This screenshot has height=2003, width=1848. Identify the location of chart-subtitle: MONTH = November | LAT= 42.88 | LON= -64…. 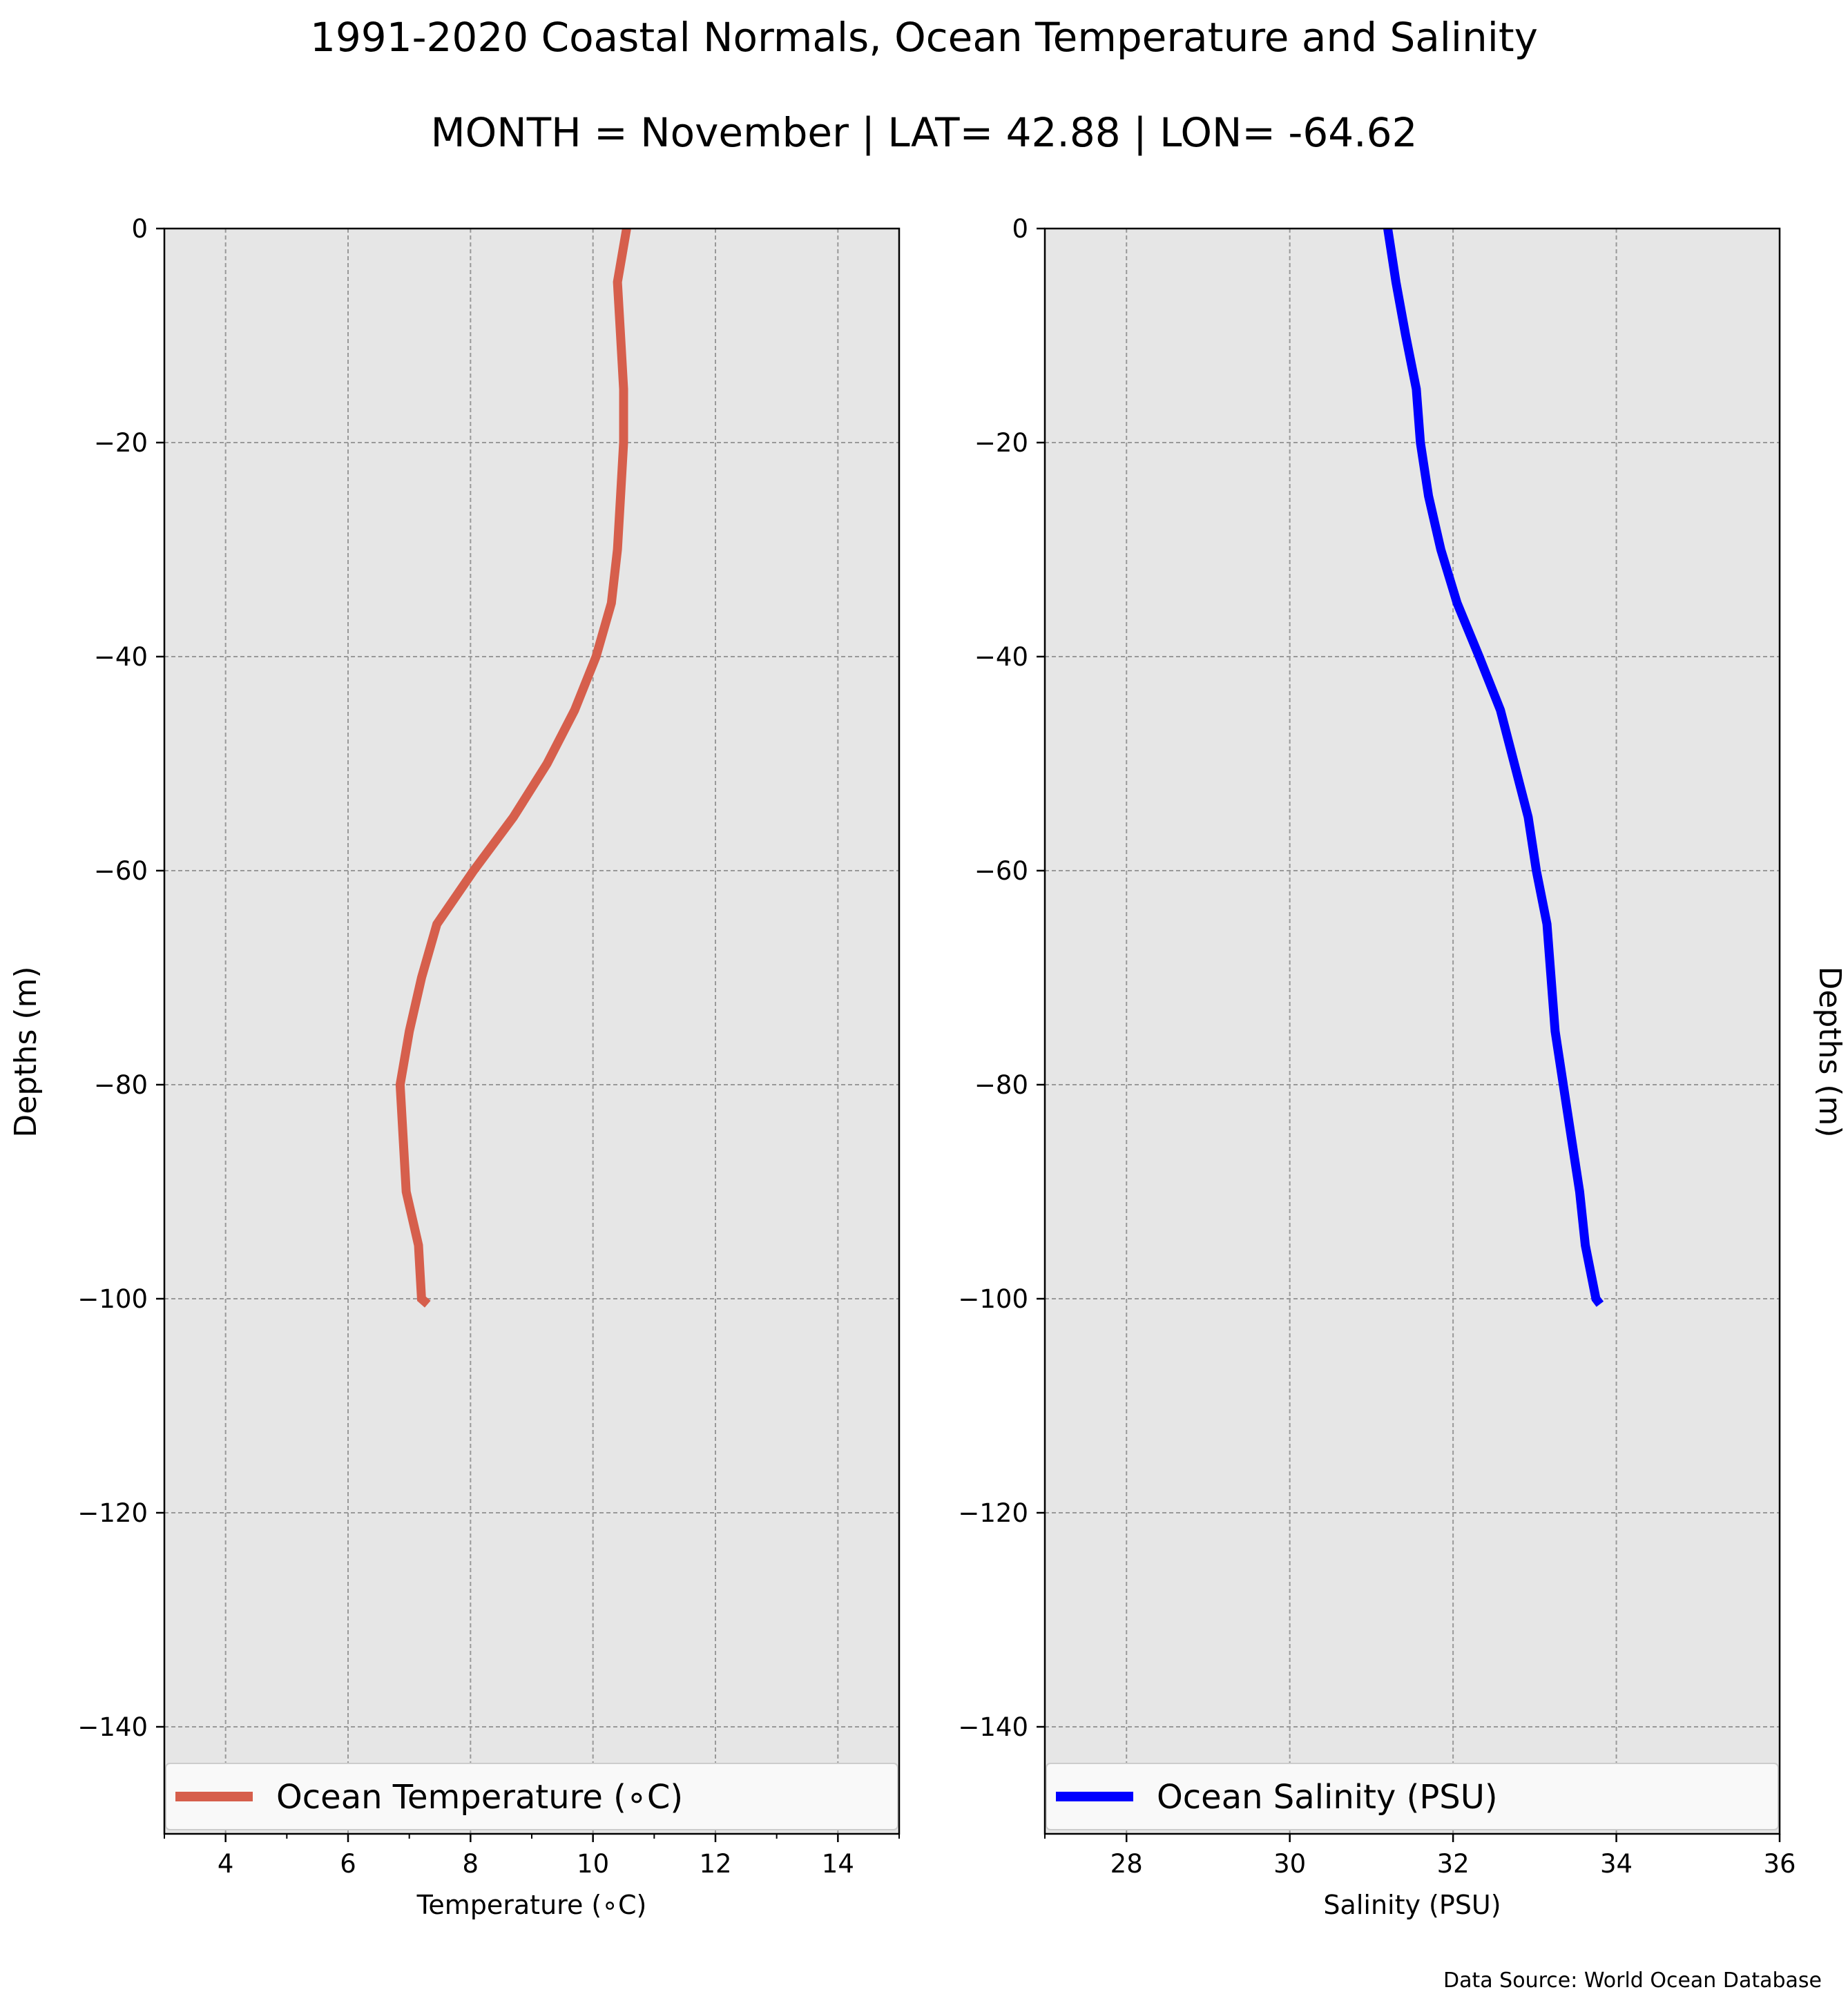
(924, 132).